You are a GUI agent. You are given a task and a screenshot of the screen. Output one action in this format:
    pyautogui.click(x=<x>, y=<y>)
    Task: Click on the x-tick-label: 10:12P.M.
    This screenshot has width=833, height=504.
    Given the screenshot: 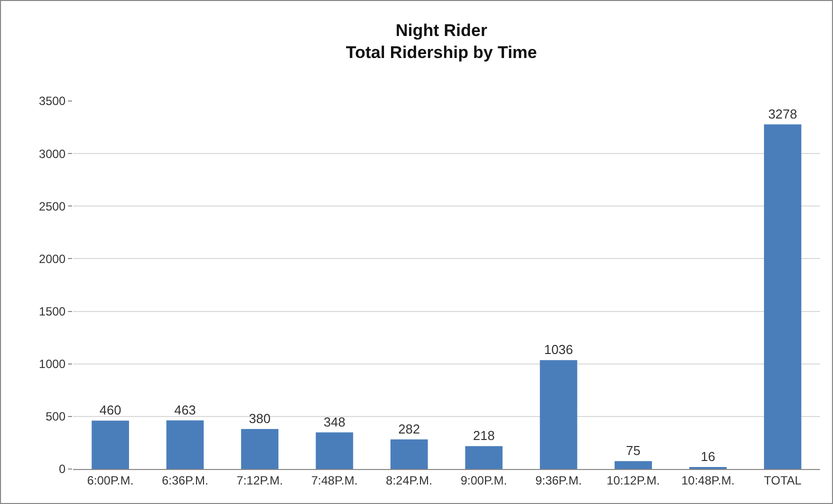 What is the action you would take?
    pyautogui.click(x=633, y=480)
    